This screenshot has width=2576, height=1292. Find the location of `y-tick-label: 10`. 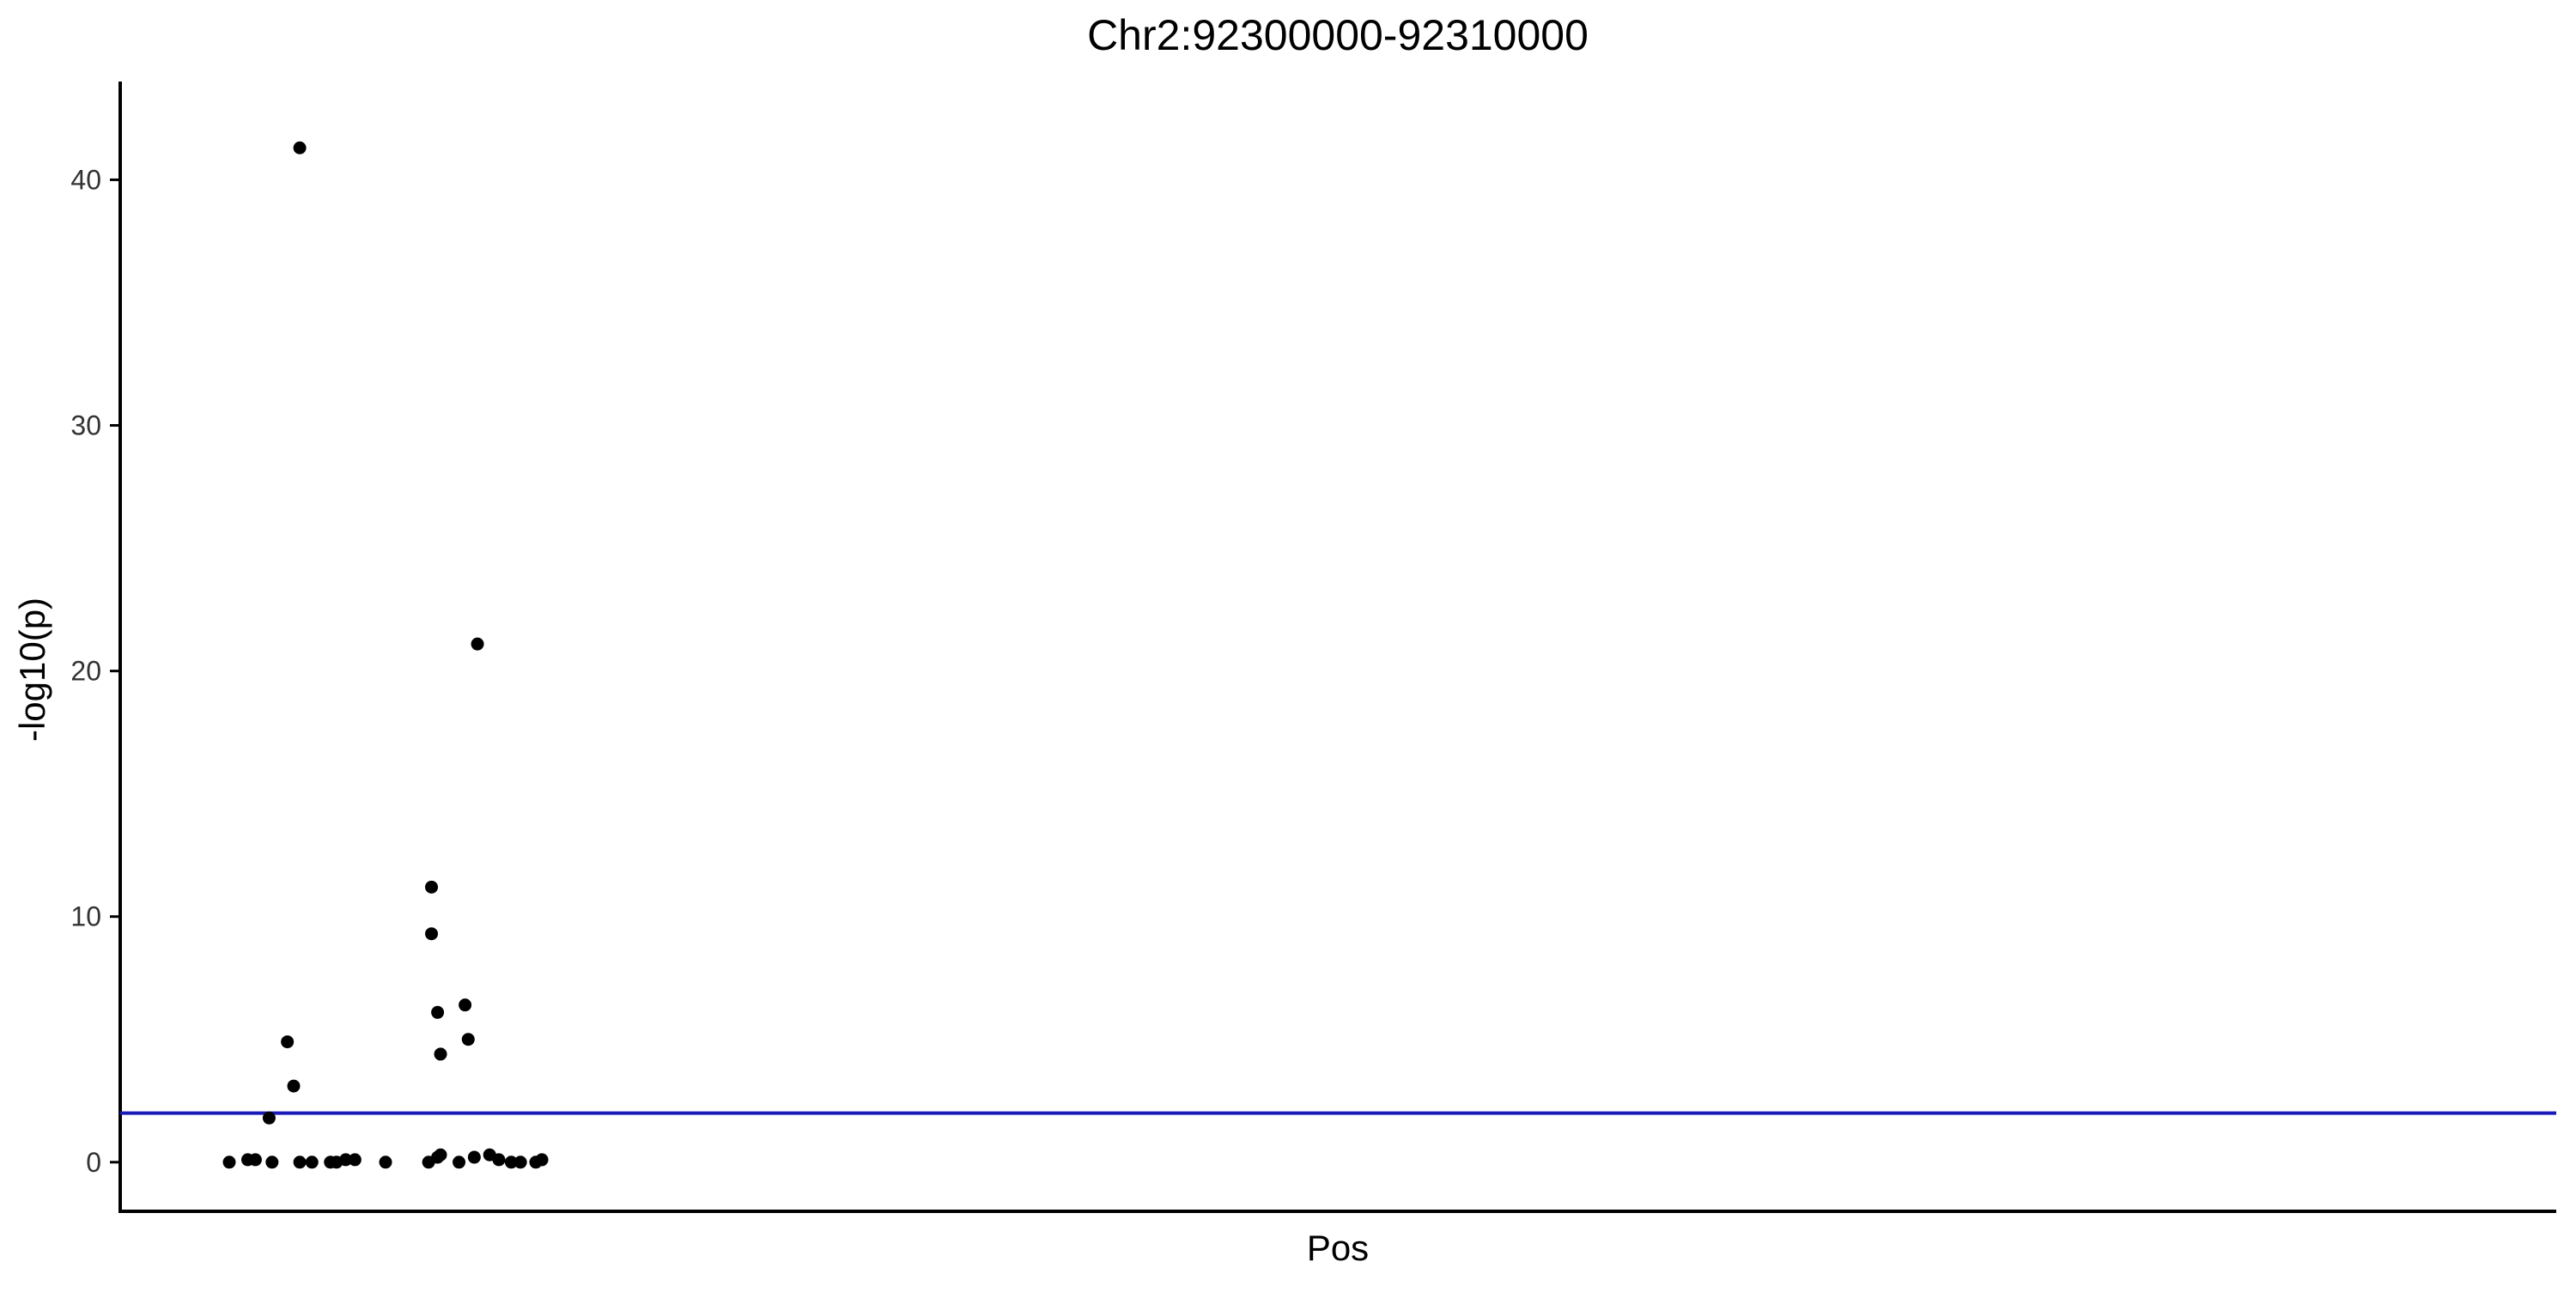

y-tick-label: 10 is located at coordinates (85, 916).